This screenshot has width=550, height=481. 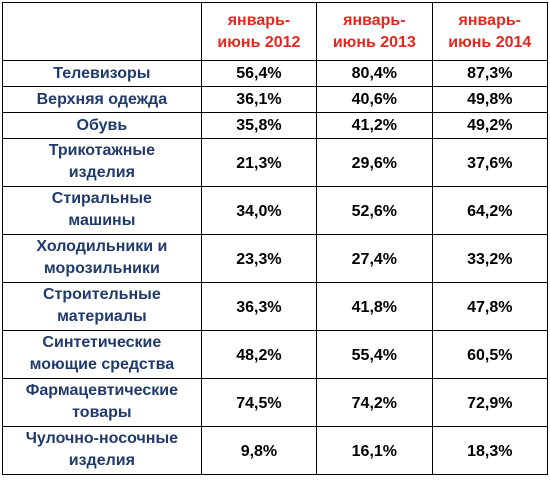 What do you see at coordinates (102, 354) in the screenshot?
I see `row-label: Синтетические моющие средства` at bounding box center [102, 354].